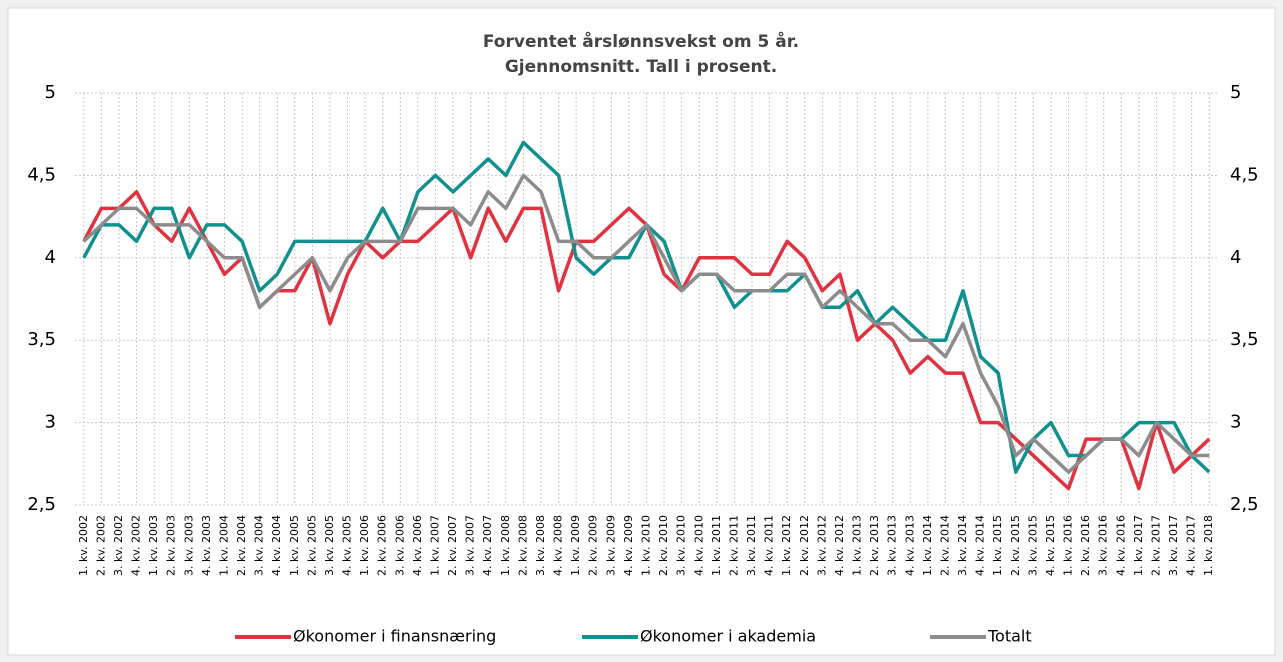  I want to click on x-tick-label: 2. kv. 2009, so click(593, 545).